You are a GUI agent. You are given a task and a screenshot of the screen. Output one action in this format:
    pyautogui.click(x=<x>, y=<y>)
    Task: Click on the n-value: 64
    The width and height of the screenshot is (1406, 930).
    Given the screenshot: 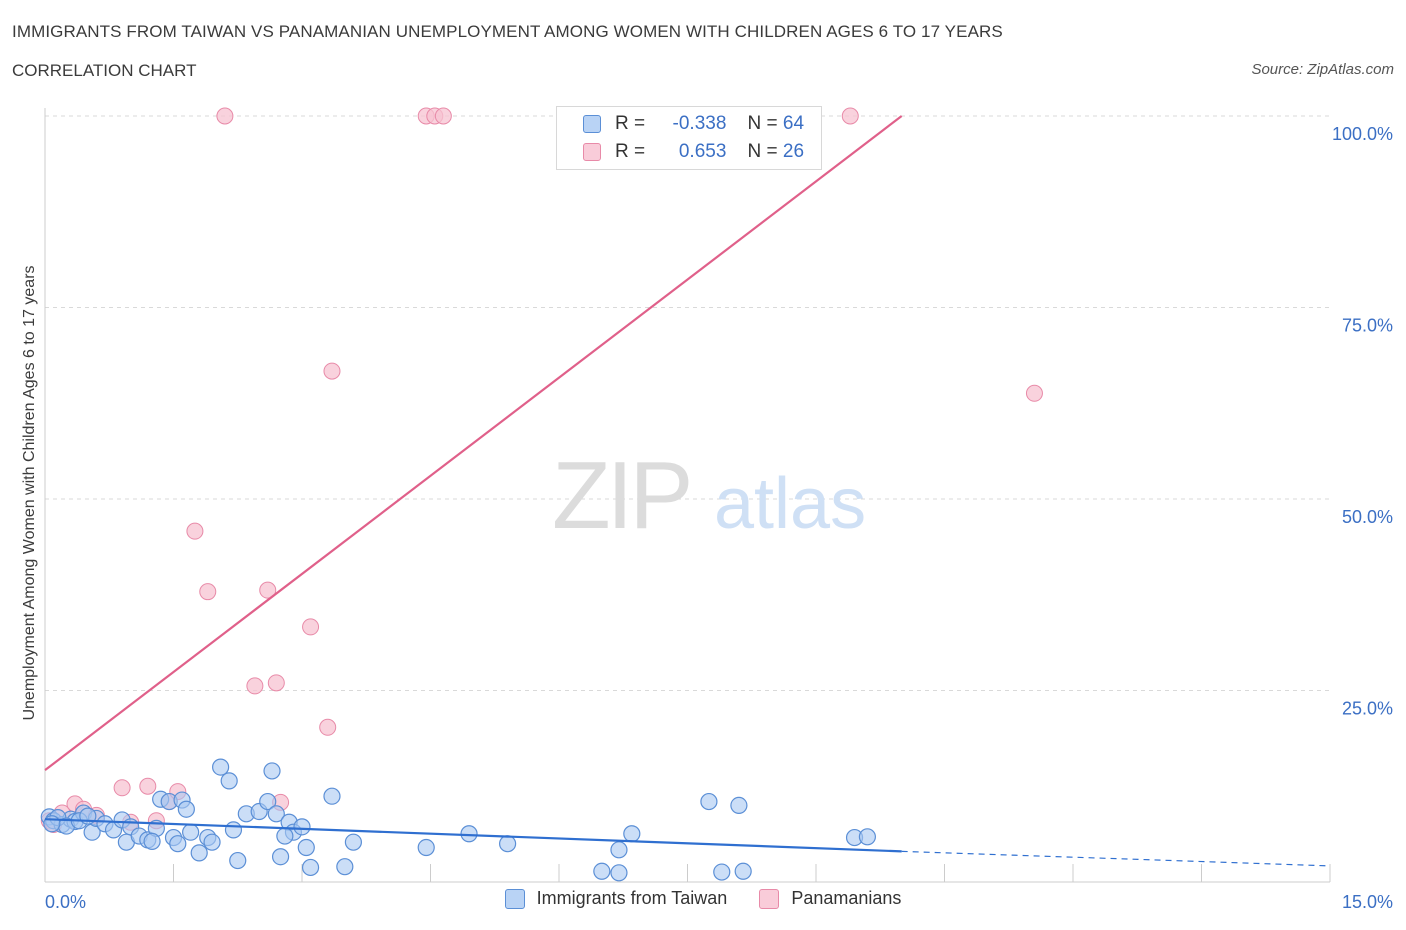 What is the action you would take?
    pyautogui.click(x=793, y=123)
    